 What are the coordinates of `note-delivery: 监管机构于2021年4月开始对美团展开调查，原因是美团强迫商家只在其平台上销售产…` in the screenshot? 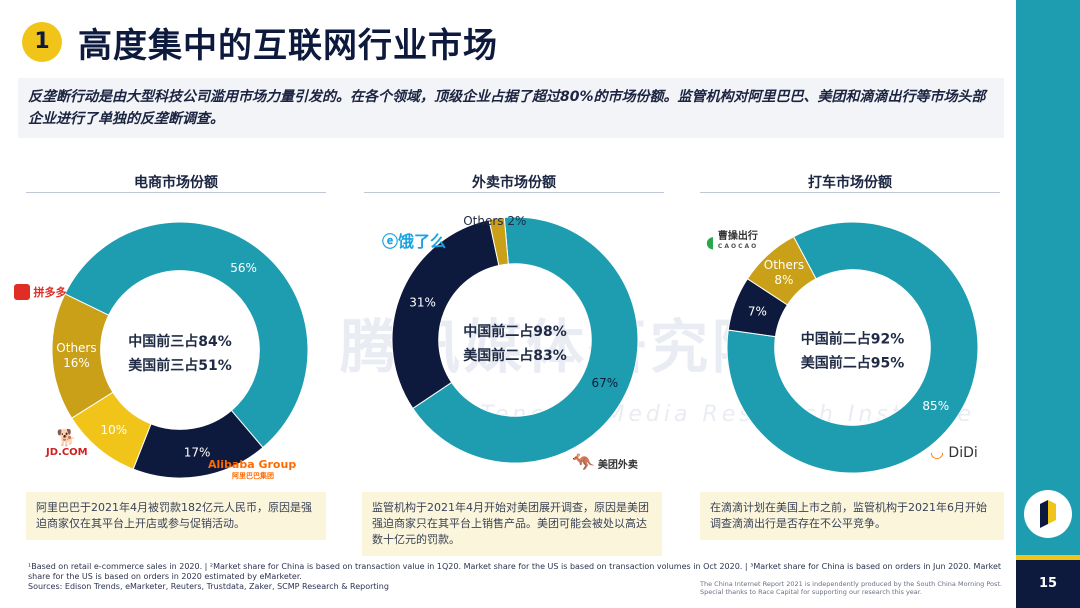 It's located at (512, 524).